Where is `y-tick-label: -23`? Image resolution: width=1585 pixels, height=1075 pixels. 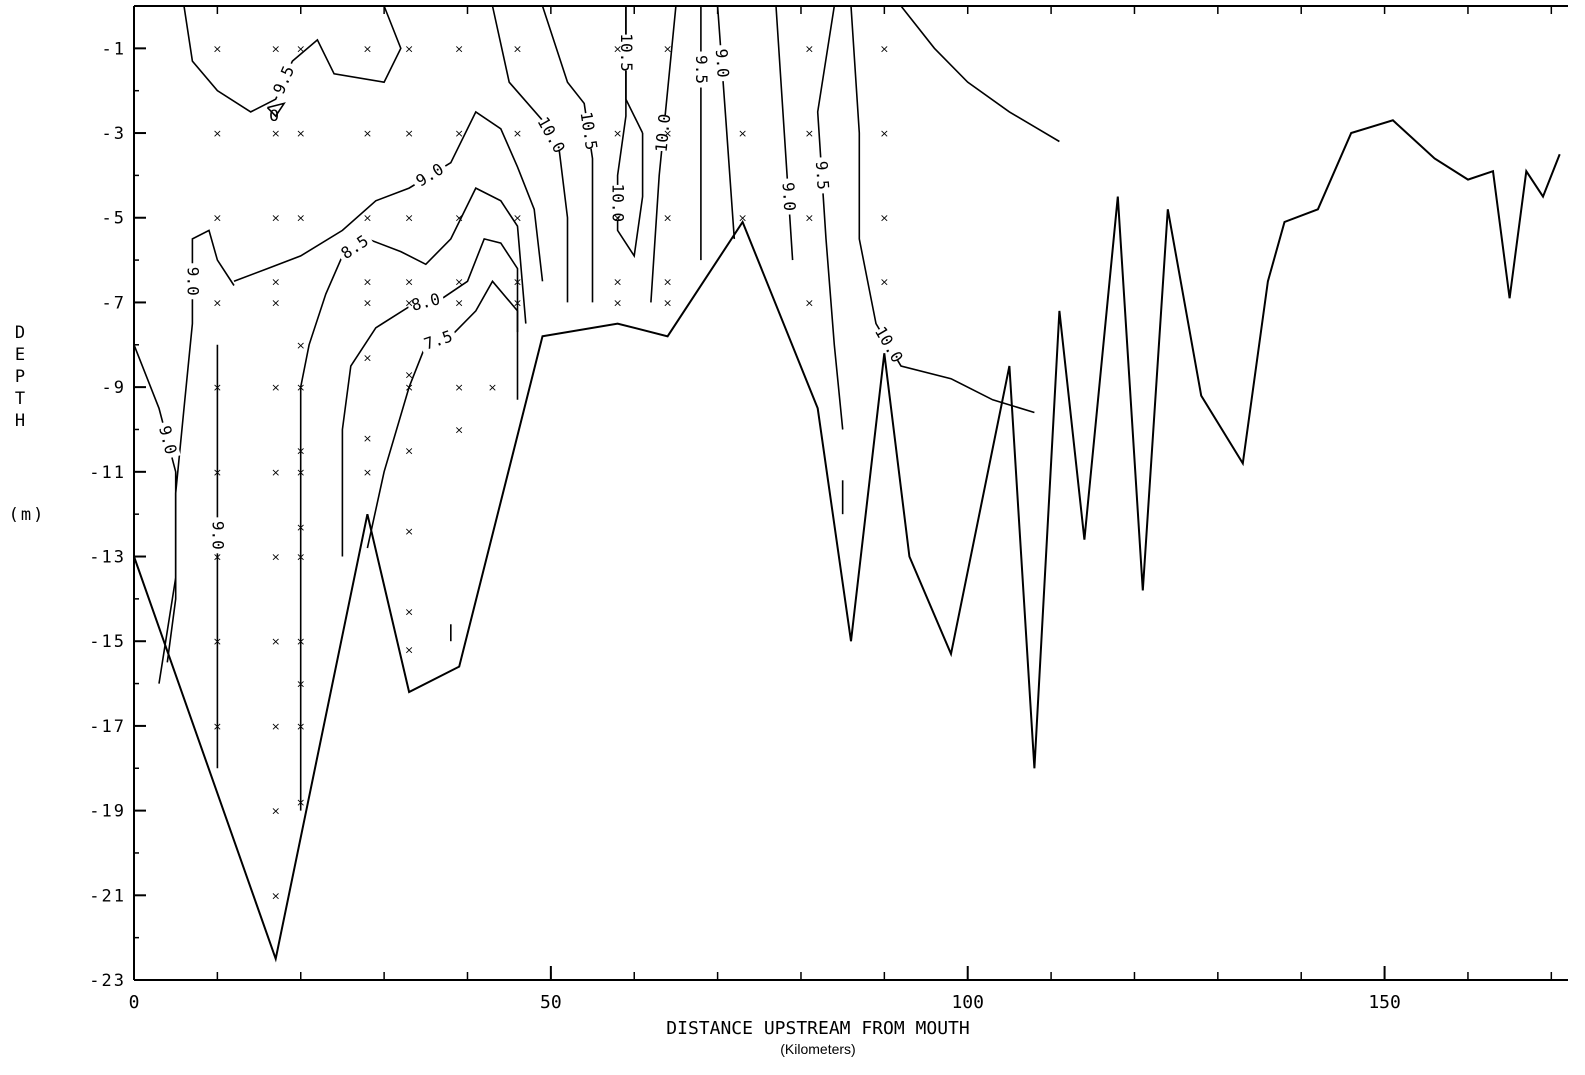 y-tick-label: -23 is located at coordinates (107, 981).